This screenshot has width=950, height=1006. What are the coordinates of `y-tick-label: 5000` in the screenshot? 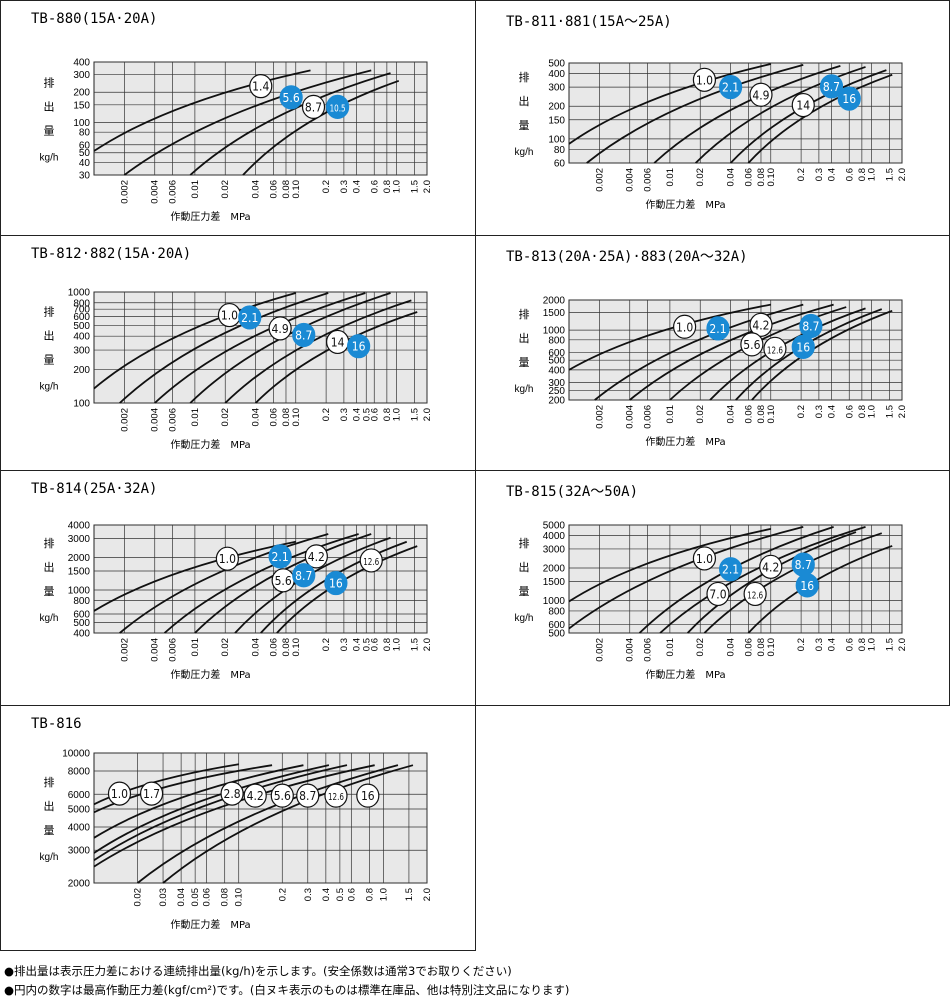 It's located at (79, 809).